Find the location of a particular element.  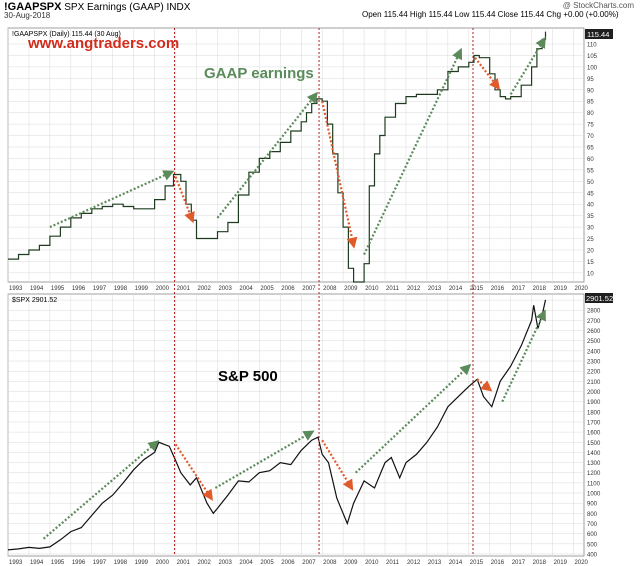

gaap-x-tick-label: 2007 is located at coordinates (309, 289).